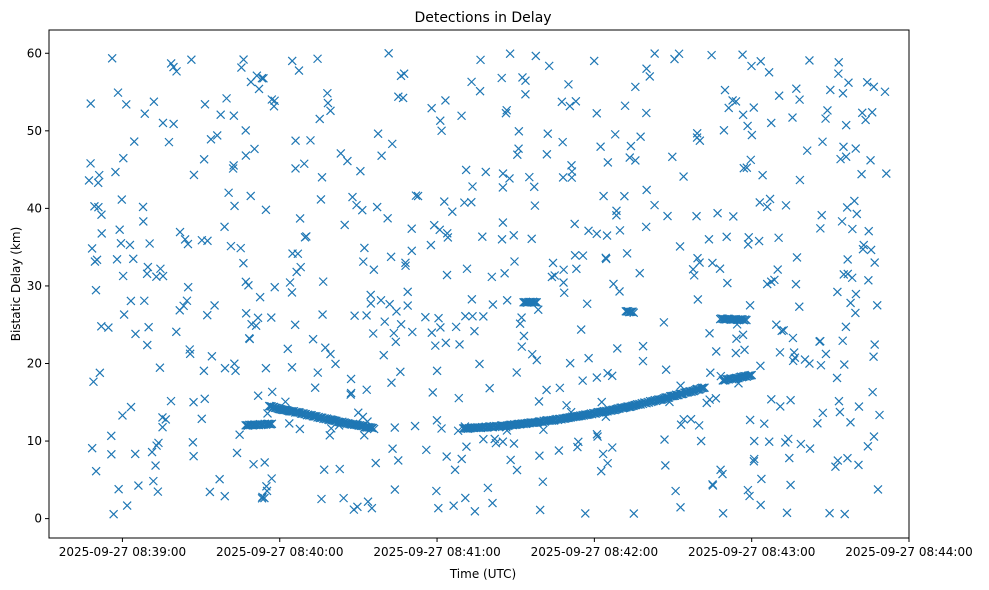 The image size is (989, 590). Describe the element at coordinates (482, 574) in the screenshot. I see `x-axis-label: Time (UTC)` at that location.